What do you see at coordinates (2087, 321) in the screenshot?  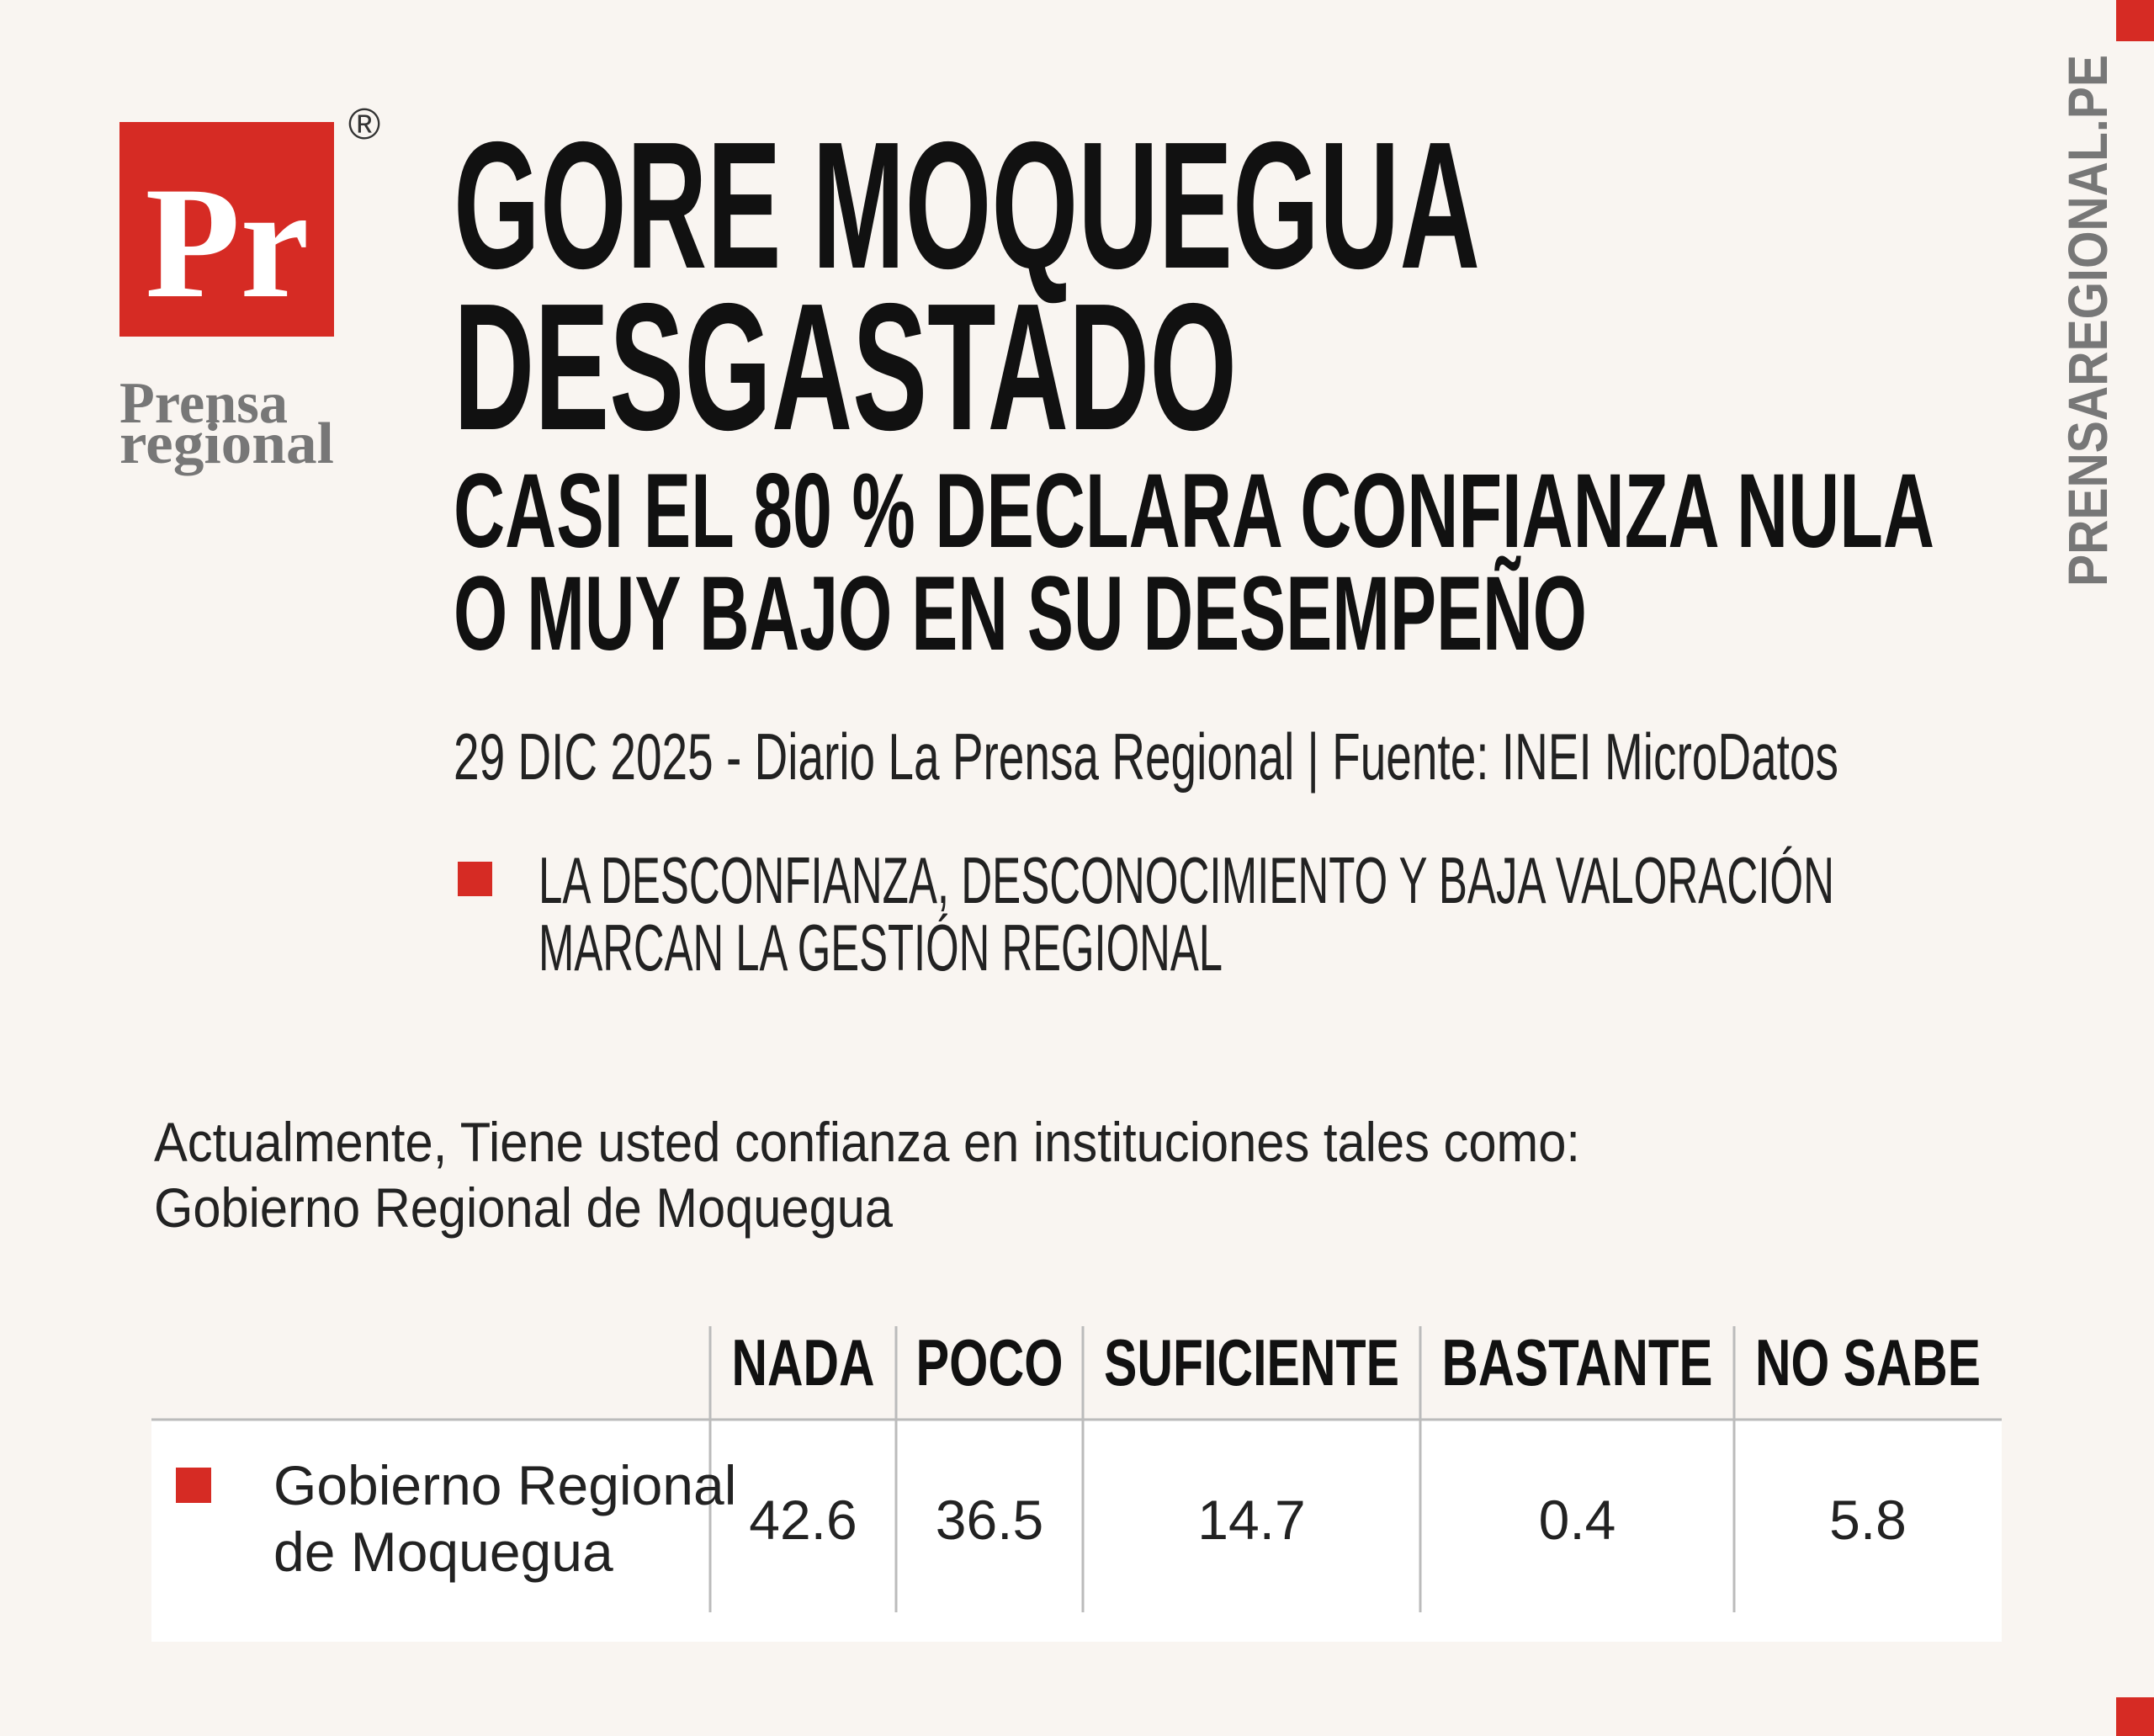 I see `side-label: PRENSAREGIONAL.PE` at bounding box center [2087, 321].